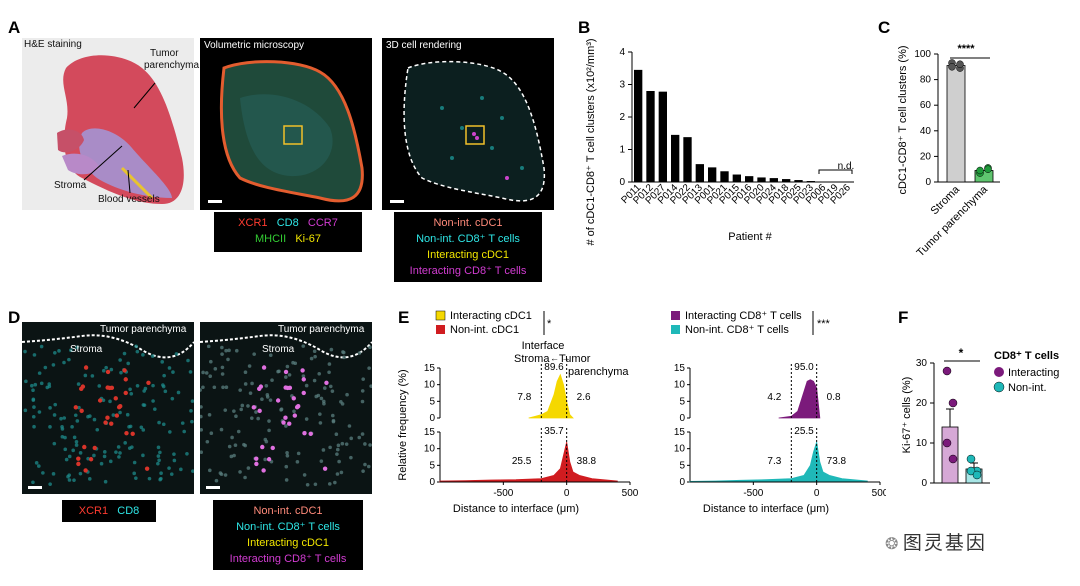 This screenshot has height=586, width=1080. I want to click on he-label-parenchyma: parenchyma, so click(172, 65).